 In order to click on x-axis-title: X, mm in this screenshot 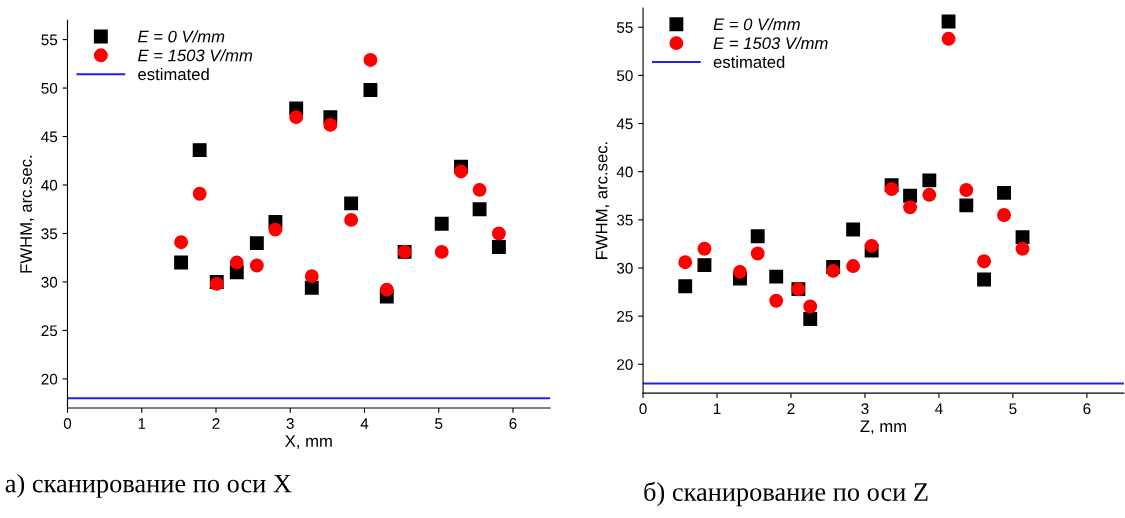, I will do `click(308, 442)`.